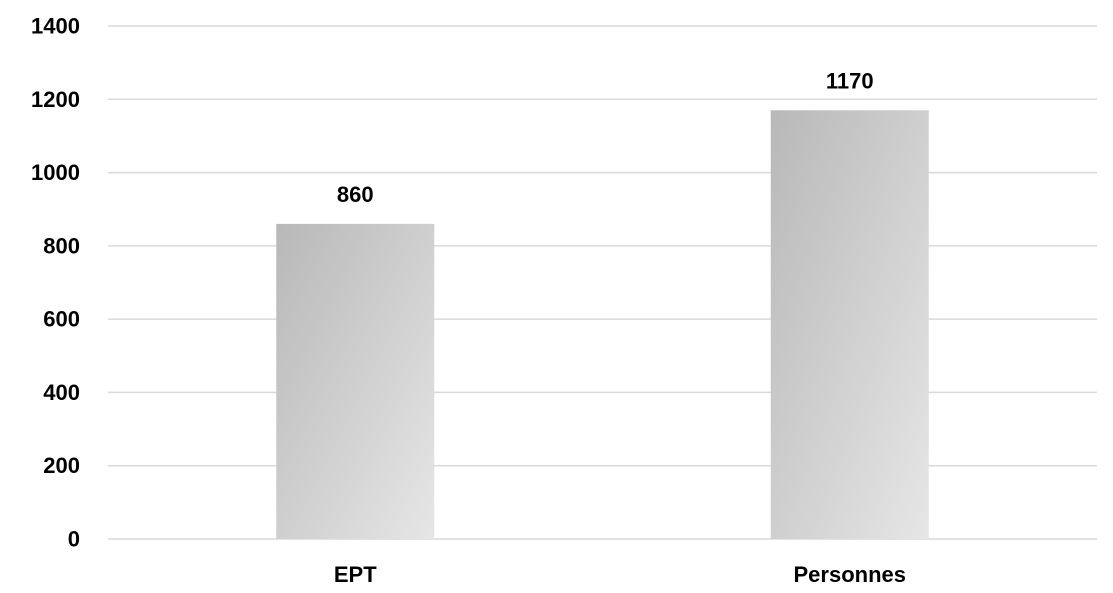  Describe the element at coordinates (61, 392) in the screenshot. I see `y-tick-label: 400` at that location.